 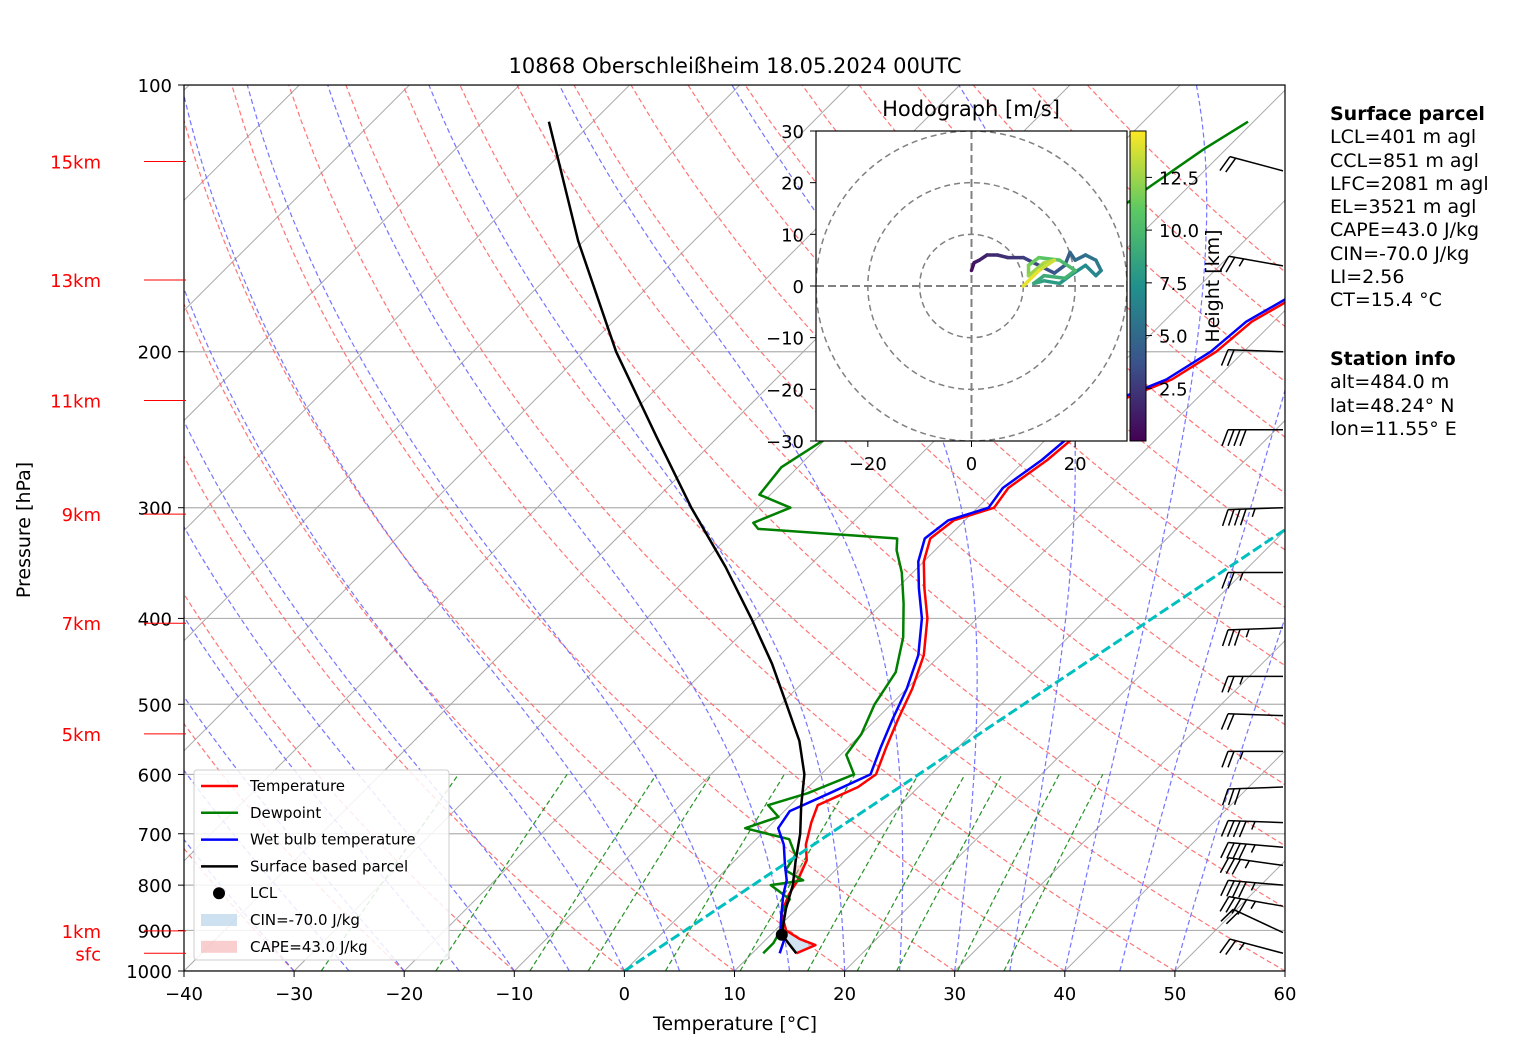 I want to click on y-tick-label: 800, so click(x=155, y=886).